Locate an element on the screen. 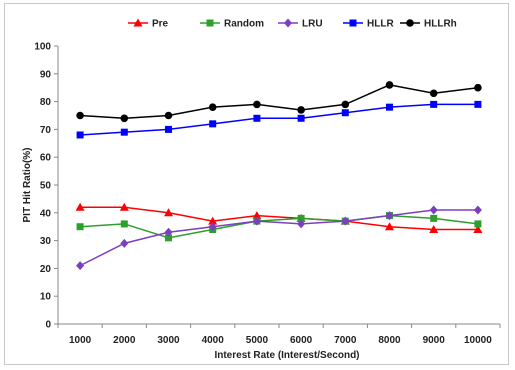  x-axis-title: Interest Rate (Interest/Second) is located at coordinates (286, 355).